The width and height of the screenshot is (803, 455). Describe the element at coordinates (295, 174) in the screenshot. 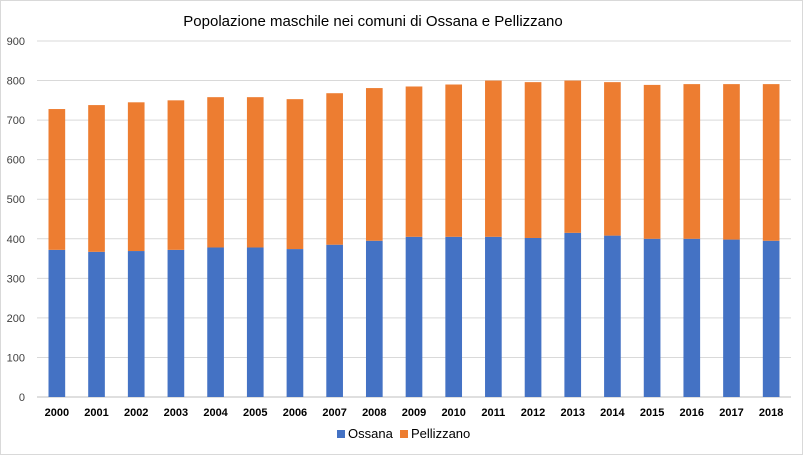

I see `bar-pellizzano-2006` at that location.